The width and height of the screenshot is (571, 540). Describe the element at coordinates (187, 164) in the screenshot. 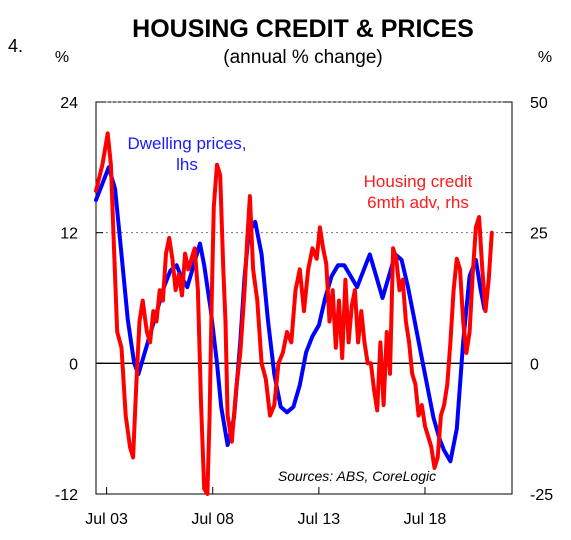

I see `series-label-line: lhs` at that location.